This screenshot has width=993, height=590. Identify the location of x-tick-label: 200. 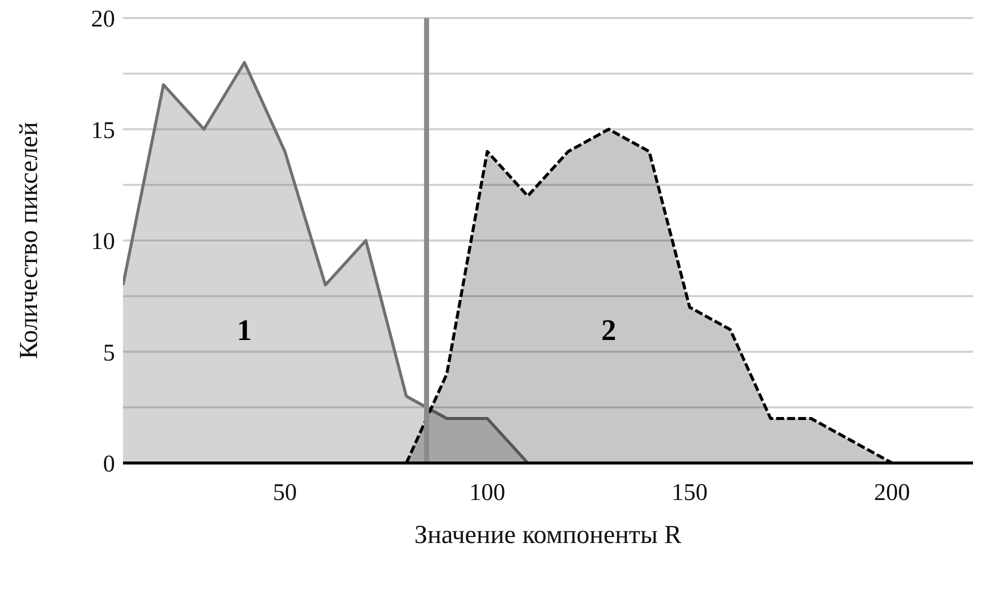
(892, 493).